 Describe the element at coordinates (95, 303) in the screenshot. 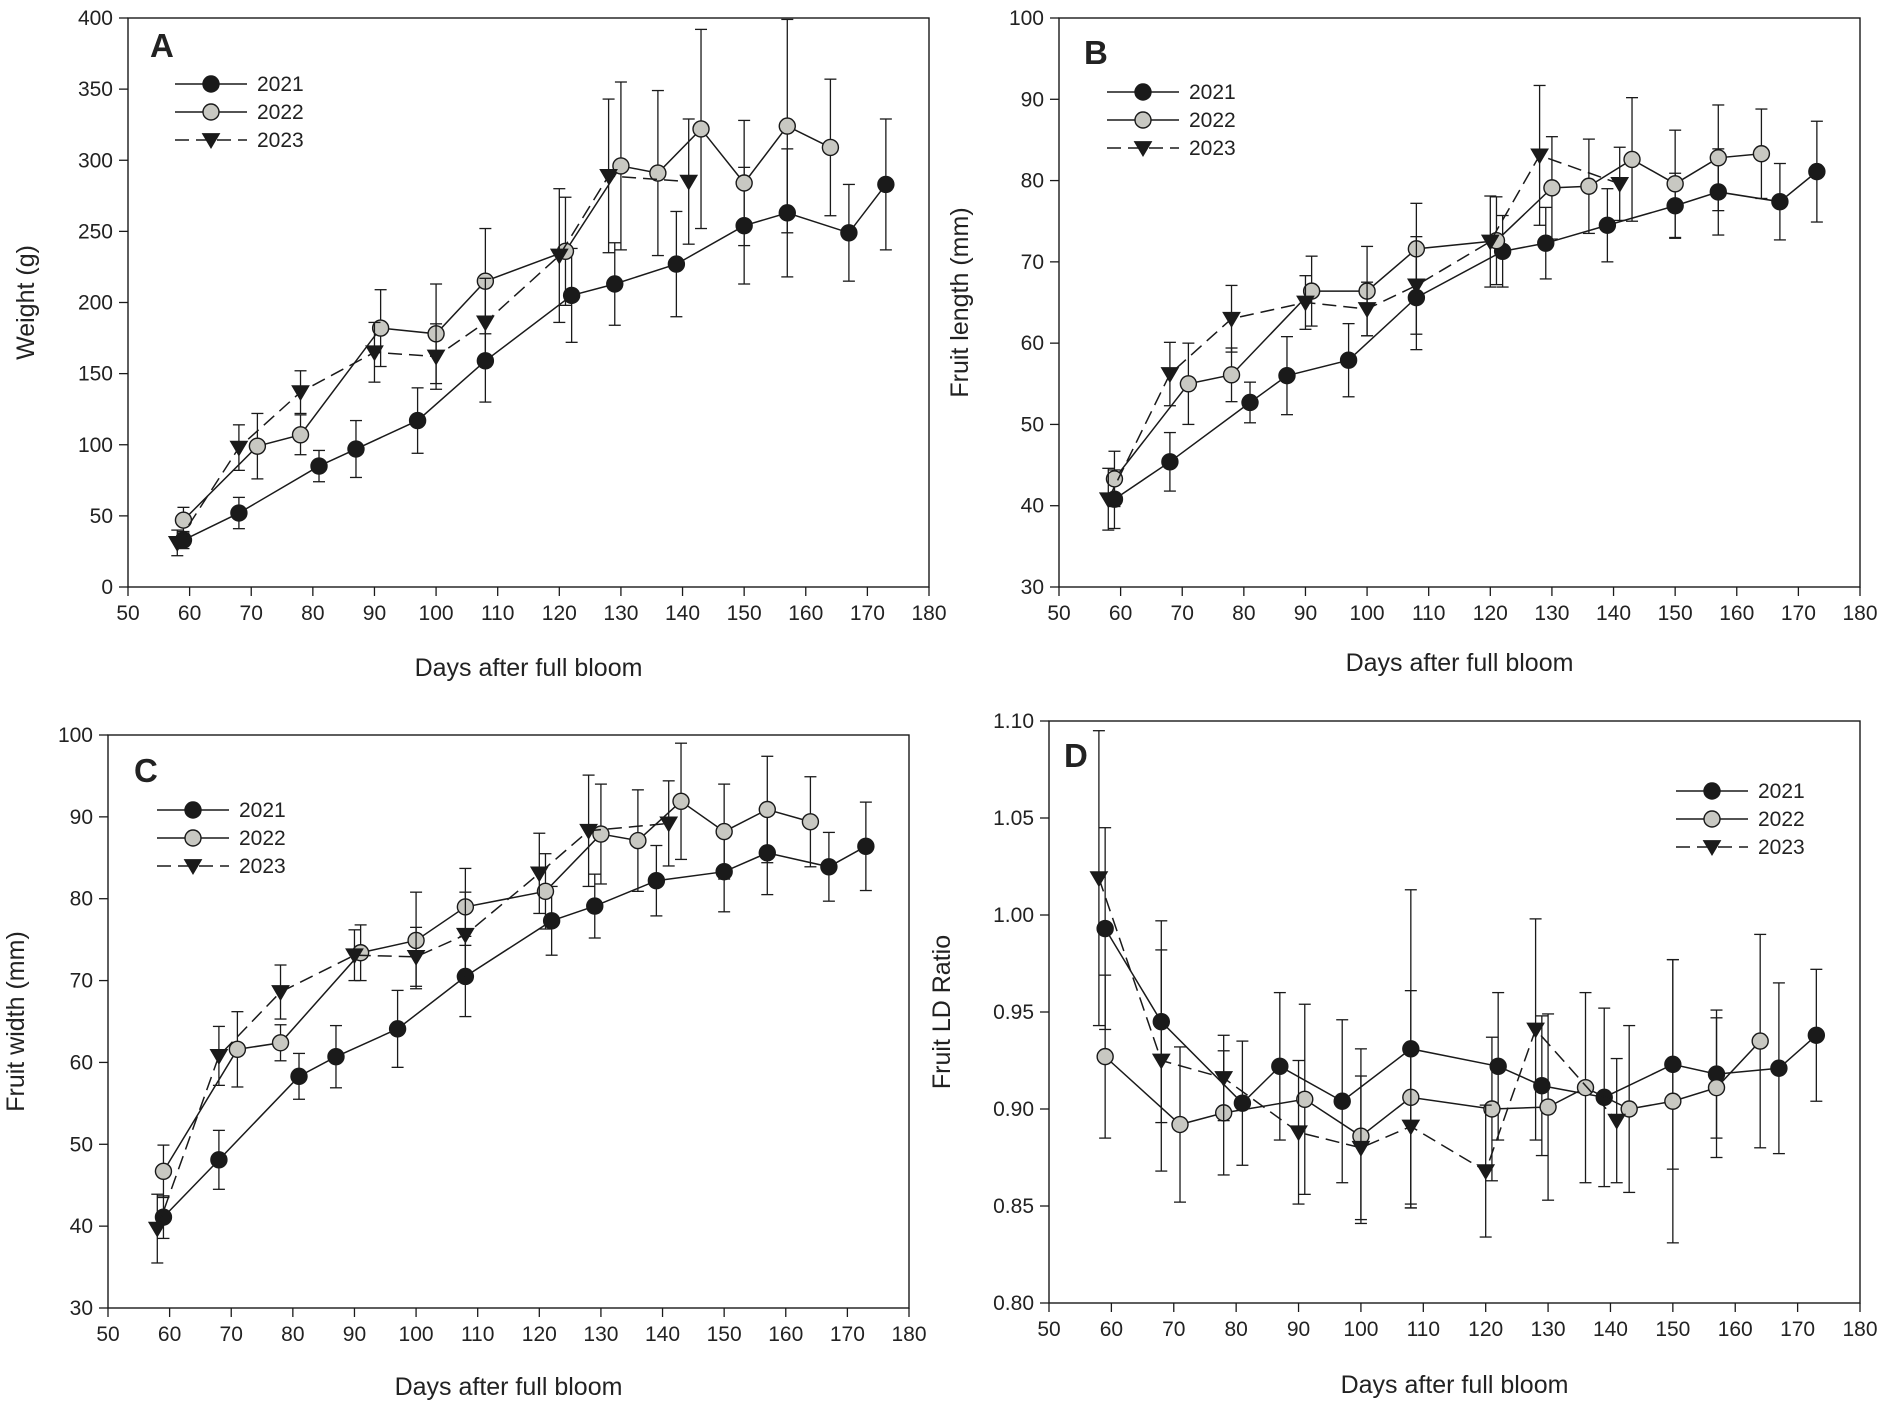

I see `y-tick-label: 200` at that location.